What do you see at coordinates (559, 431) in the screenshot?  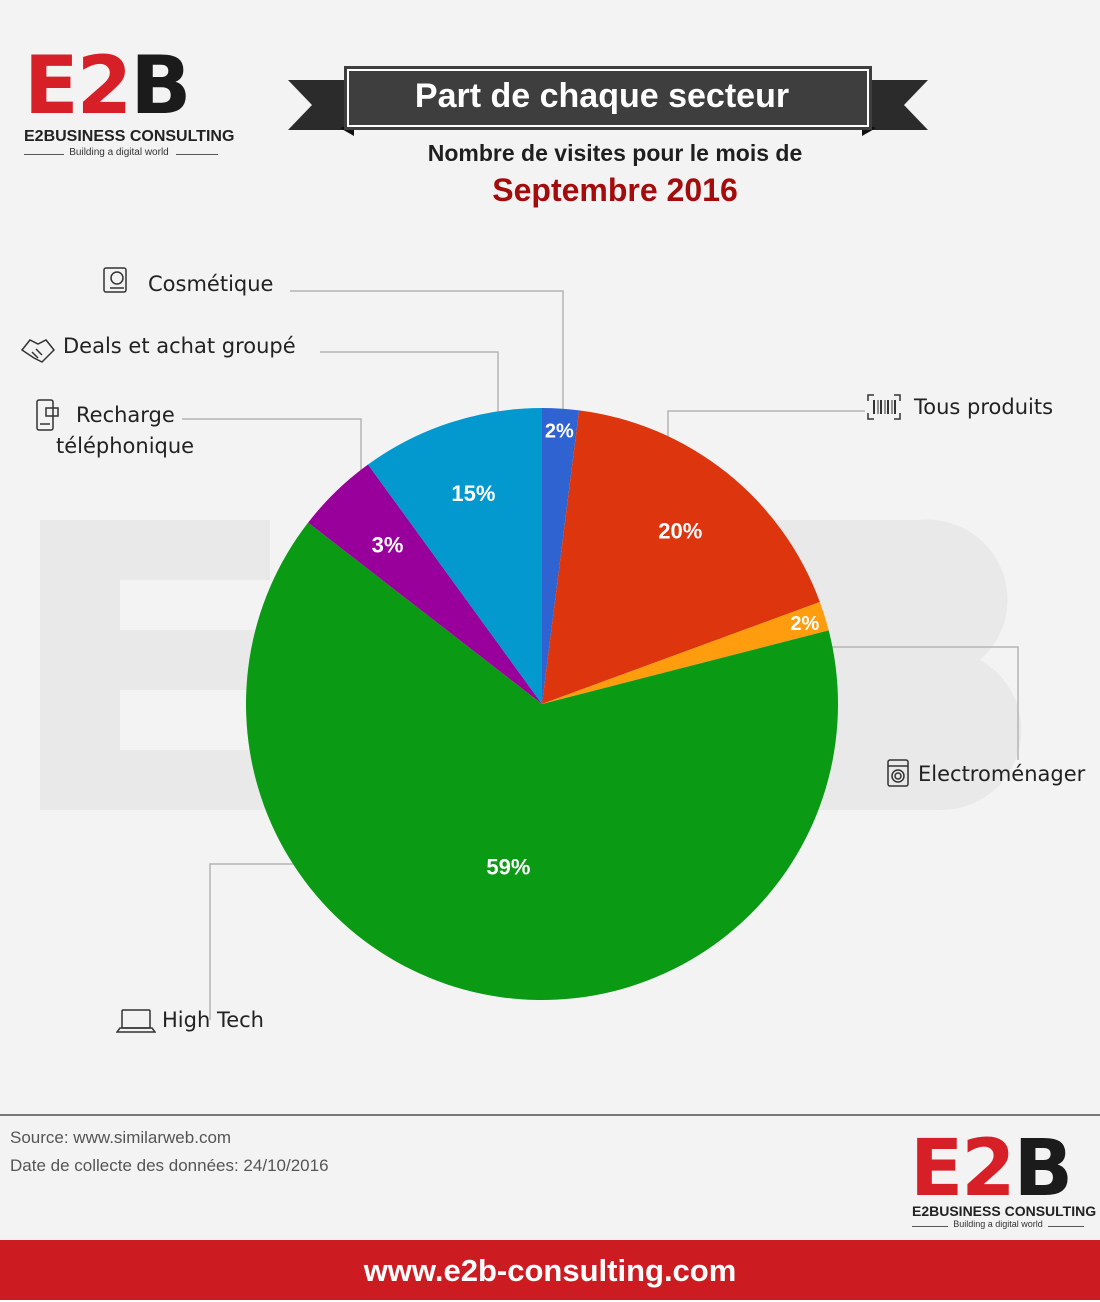 I see `slice-label-0: 2%` at bounding box center [559, 431].